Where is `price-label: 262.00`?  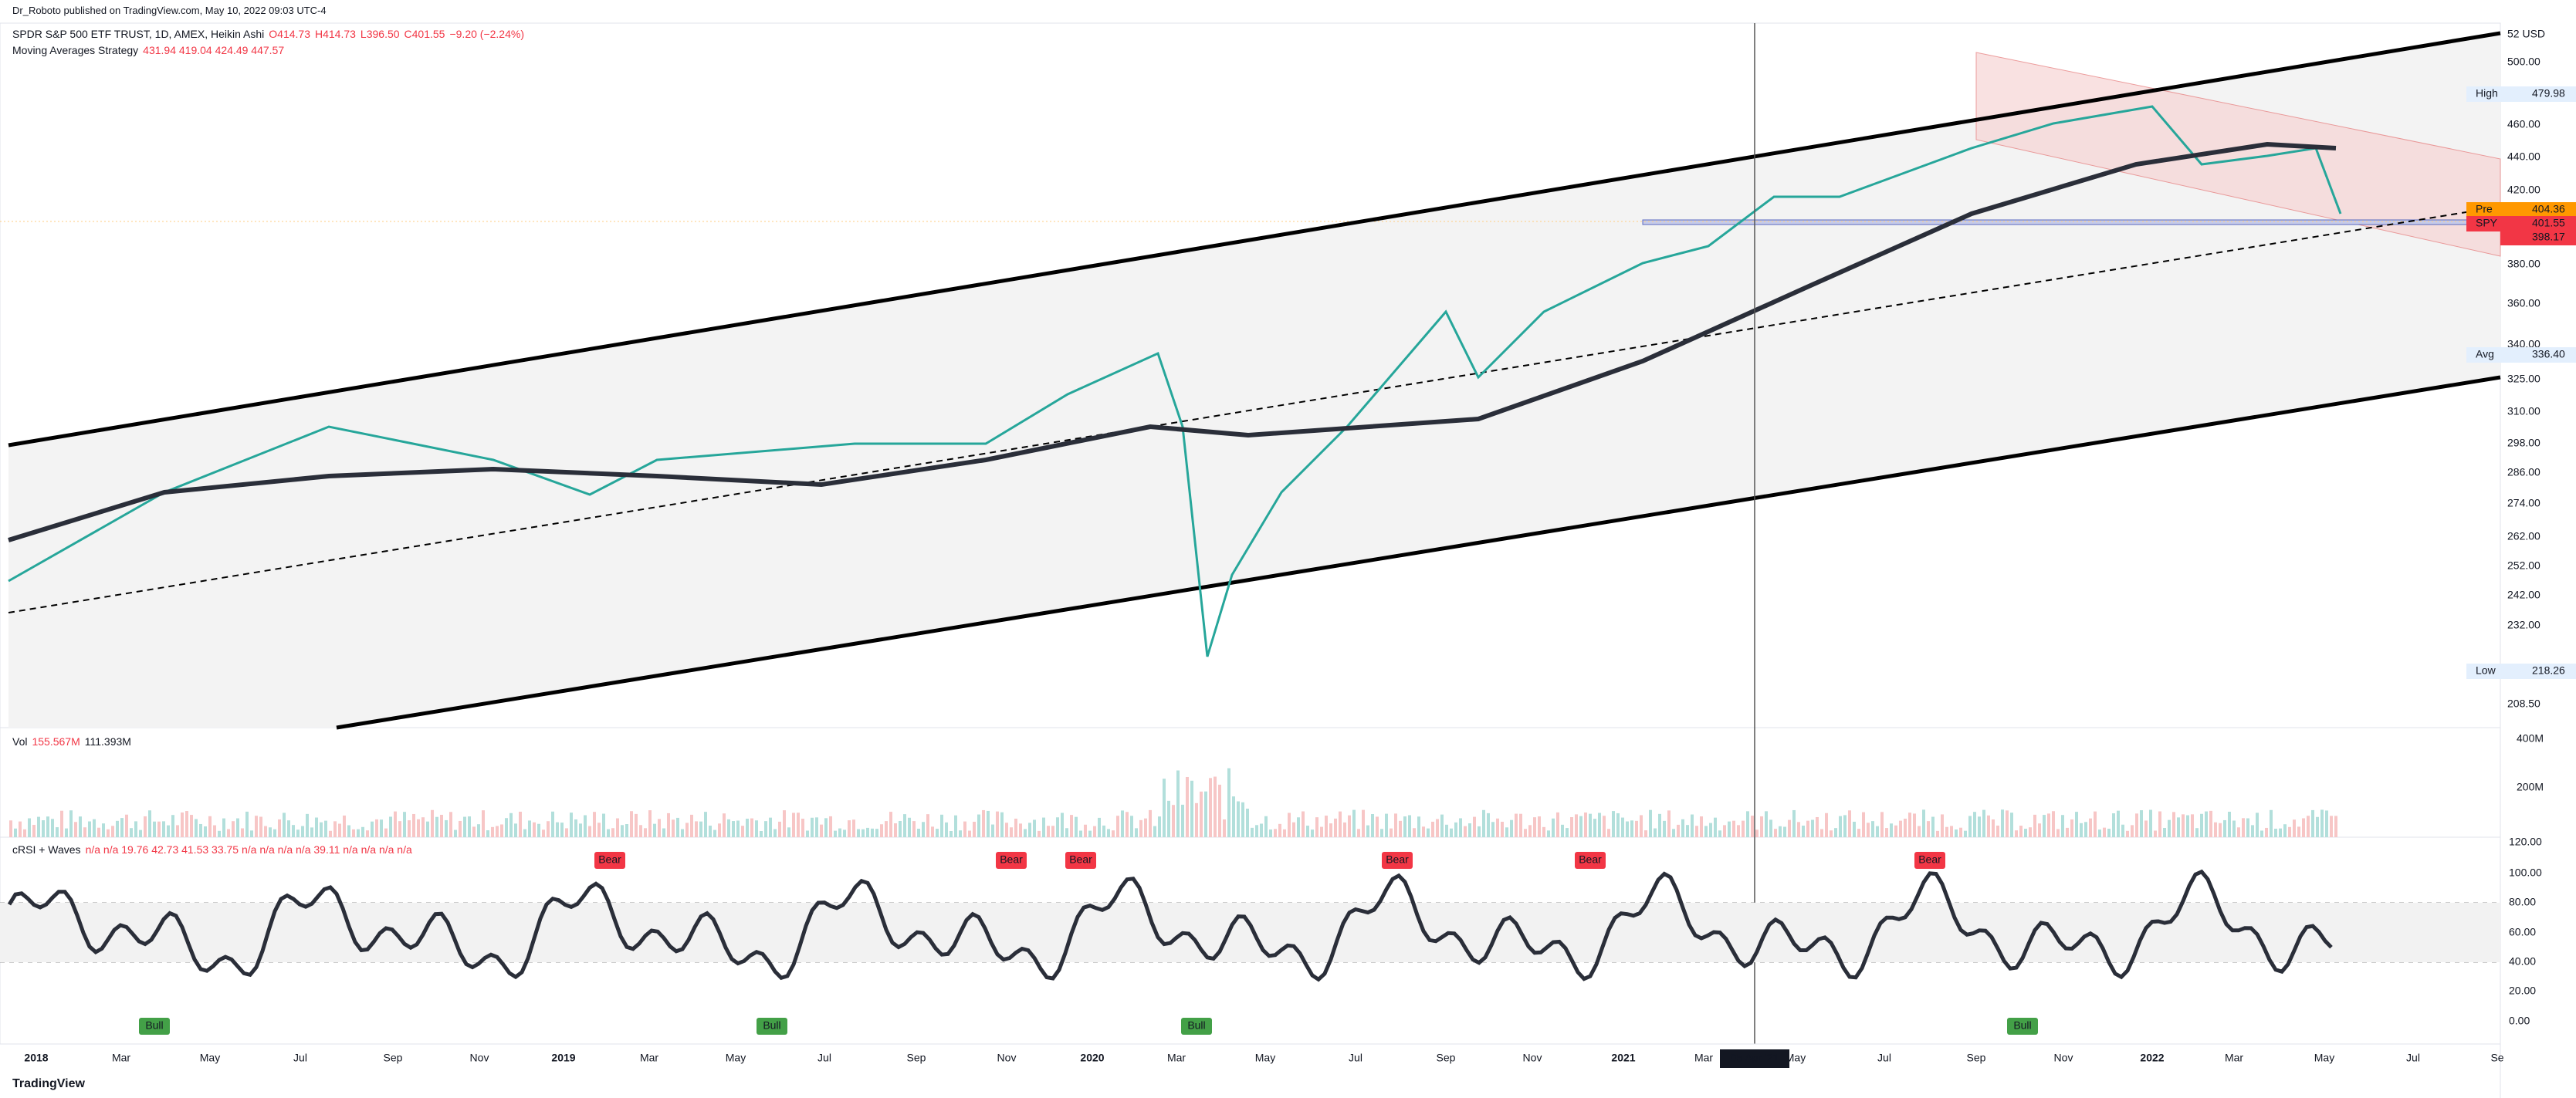 price-label: 262.00 is located at coordinates (2523, 536).